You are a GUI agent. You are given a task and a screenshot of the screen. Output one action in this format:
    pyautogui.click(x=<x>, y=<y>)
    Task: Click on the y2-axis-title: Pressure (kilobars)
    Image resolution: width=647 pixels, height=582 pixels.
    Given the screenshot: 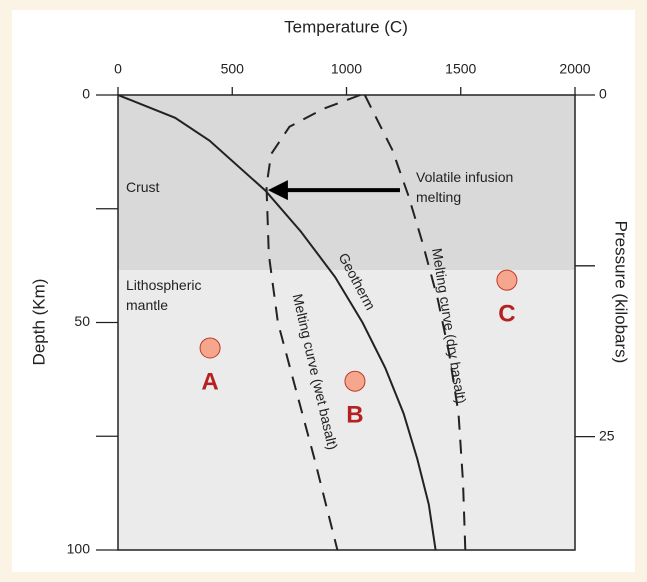 What is the action you would take?
    pyautogui.click(x=621, y=292)
    